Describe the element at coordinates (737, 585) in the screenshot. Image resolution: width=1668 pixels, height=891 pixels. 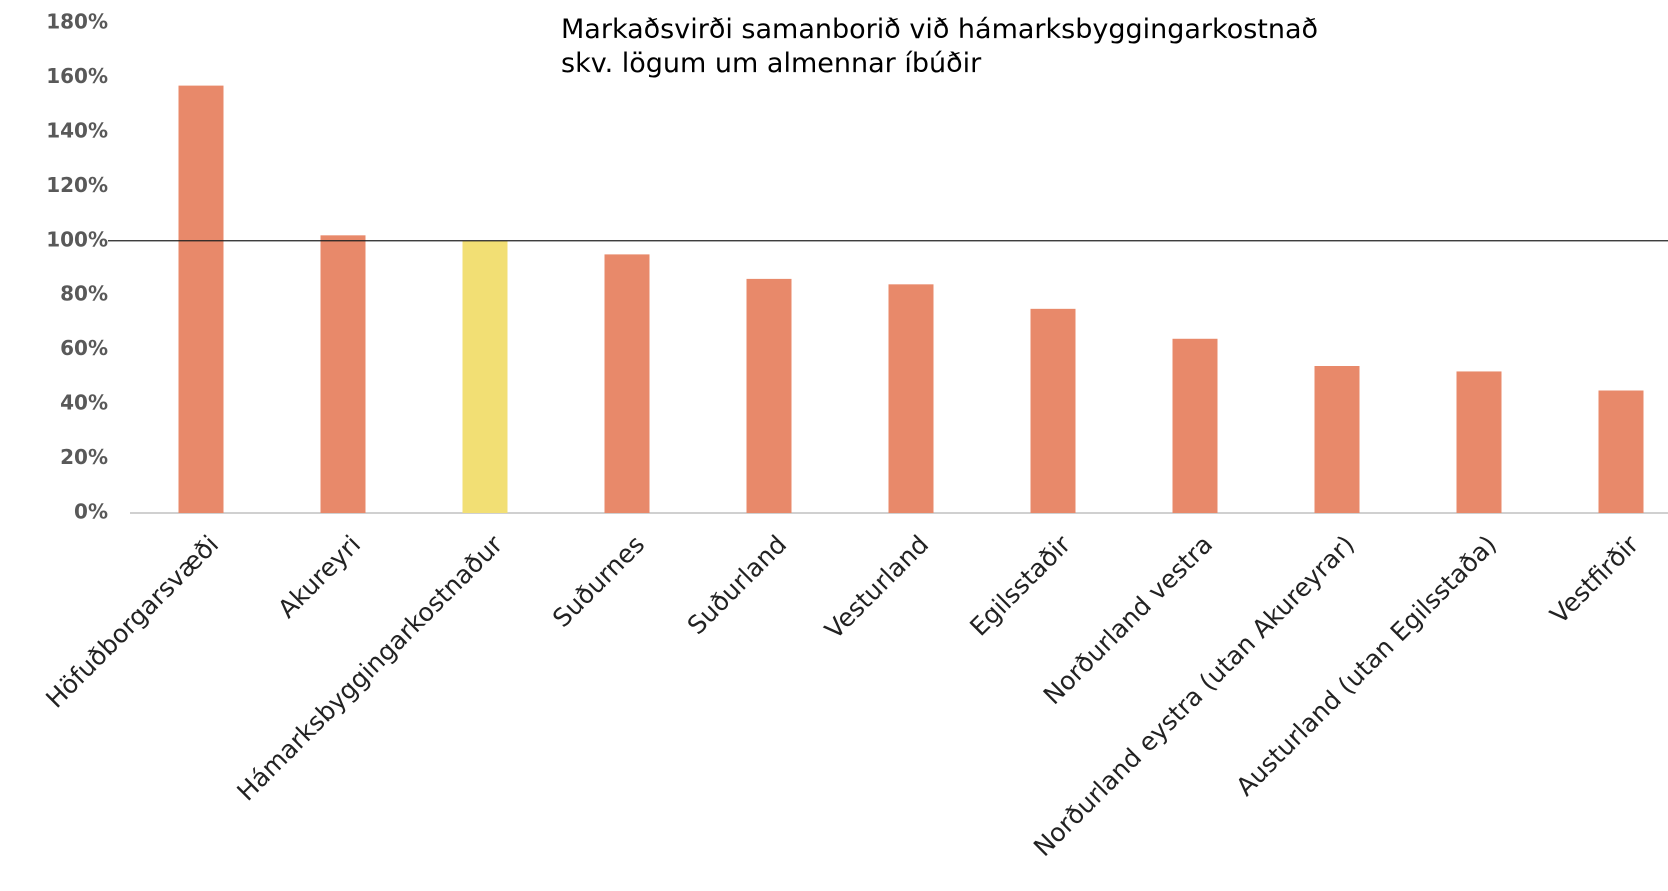
I see `x-tick-label: Suðurland` at that location.